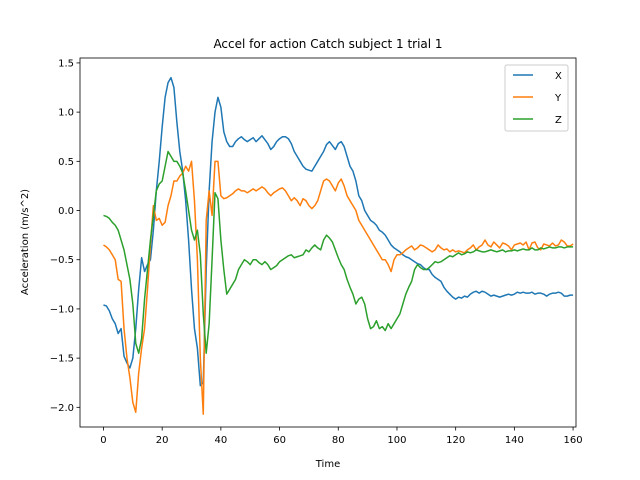  Describe the element at coordinates (558, 120) in the screenshot. I see `legend-label-z: Z` at that location.